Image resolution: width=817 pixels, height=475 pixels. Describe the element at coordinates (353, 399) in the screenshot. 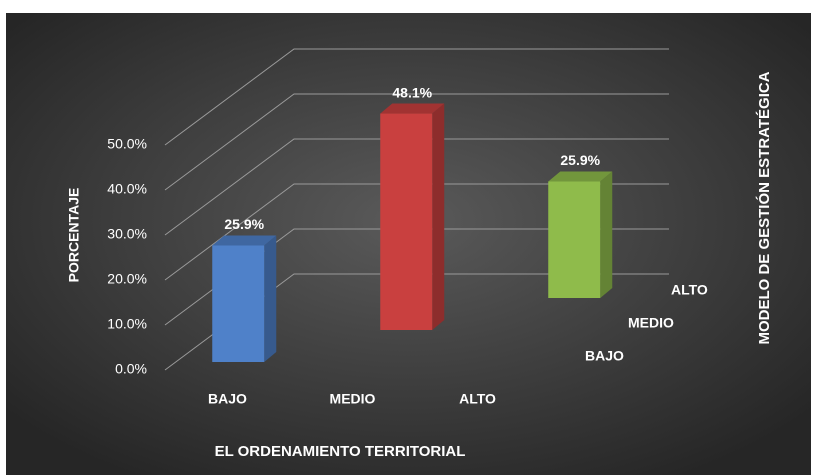

I see `x-tick-label: MEDIO` at that location.